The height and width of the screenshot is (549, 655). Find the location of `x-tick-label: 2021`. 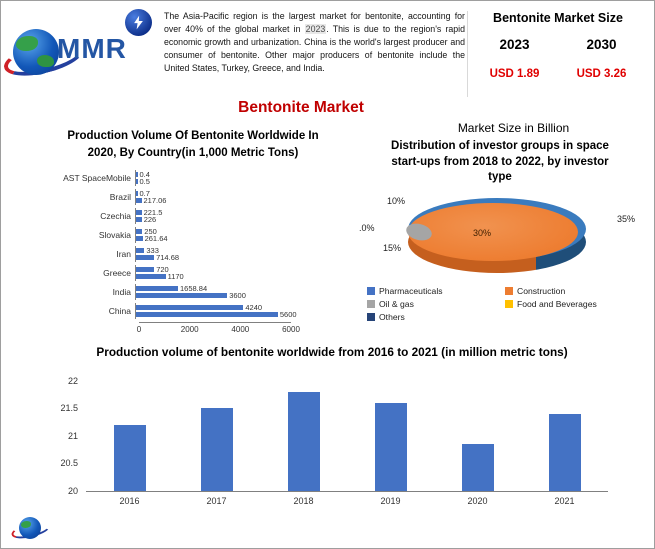

x-tick-label: 2021 is located at coordinates (564, 500).